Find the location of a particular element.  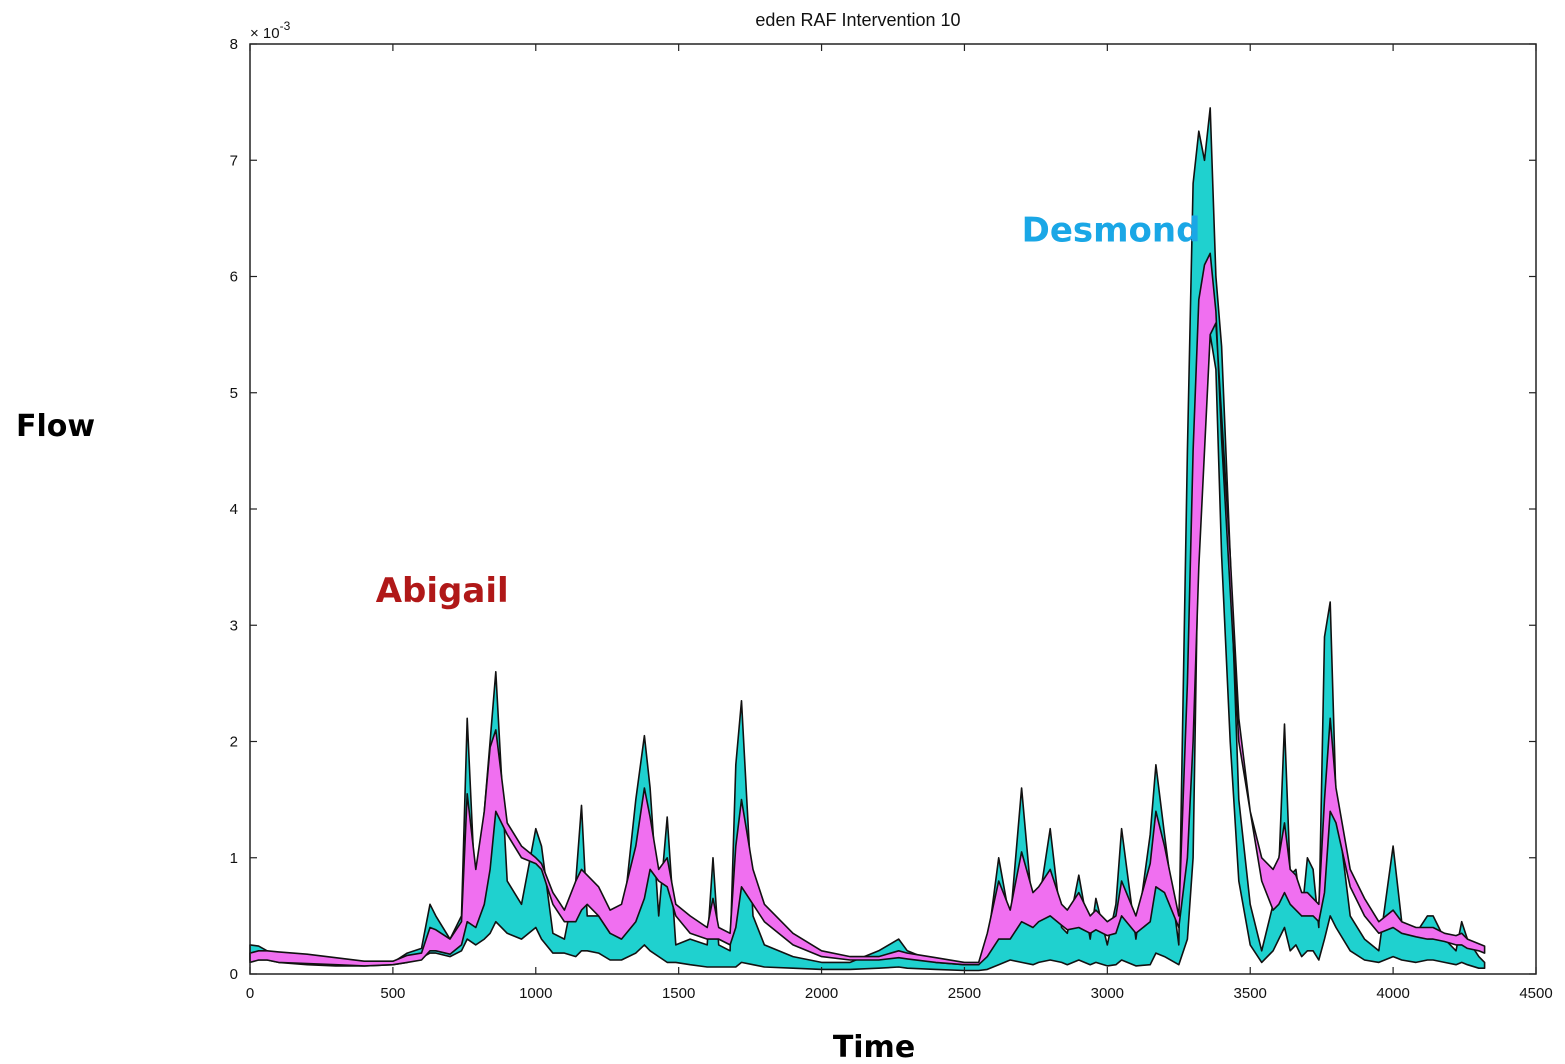

y-exponent-prefix: × 10 is located at coordinates (265, 33).